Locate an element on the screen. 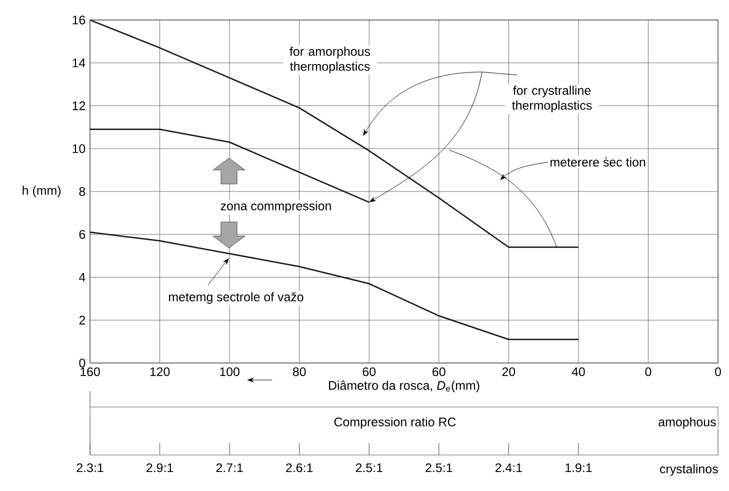 The image size is (729, 491). text: 1.9:1 is located at coordinates (579, 467).